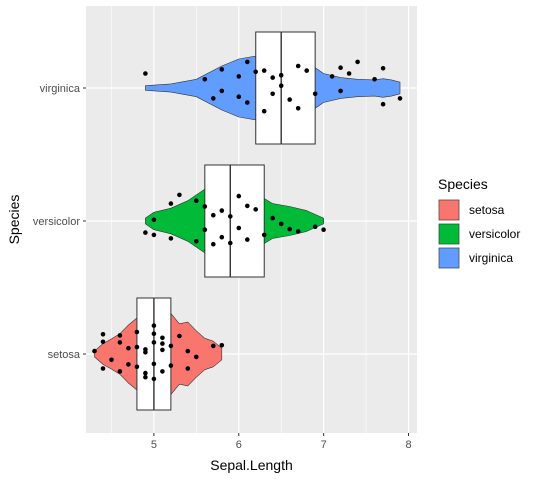 The image size is (538, 479). I want to click on box-virginica, so click(285, 88).